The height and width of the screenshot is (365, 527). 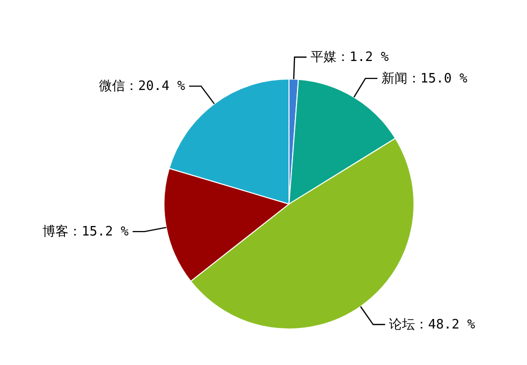 What do you see at coordinates (55, 232) in the screenshot?
I see `slice-label: 博客` at bounding box center [55, 232].